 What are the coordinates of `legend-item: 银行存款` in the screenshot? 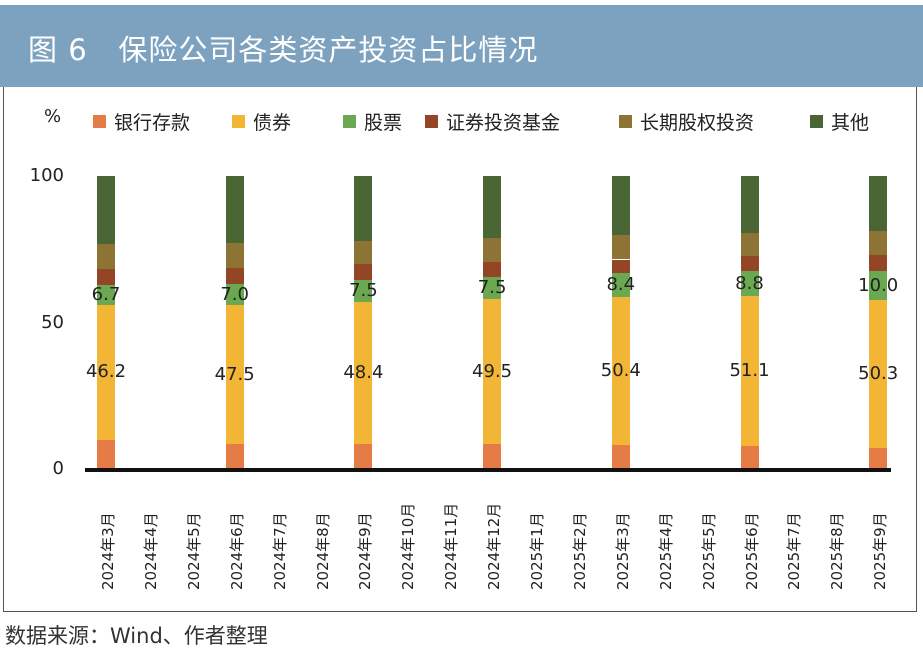 It's located at (141, 121).